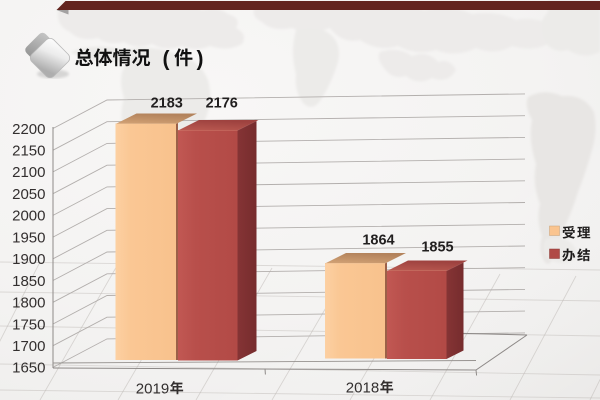  I want to click on svg-text: 2200, so click(28, 129).